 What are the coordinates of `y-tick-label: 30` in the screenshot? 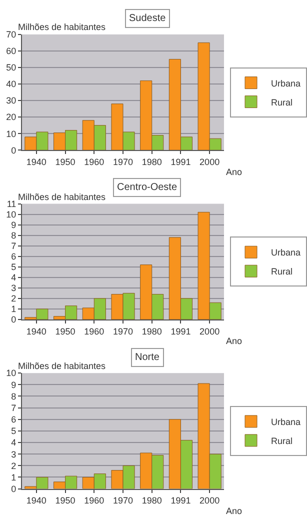 It's located at (11, 101).